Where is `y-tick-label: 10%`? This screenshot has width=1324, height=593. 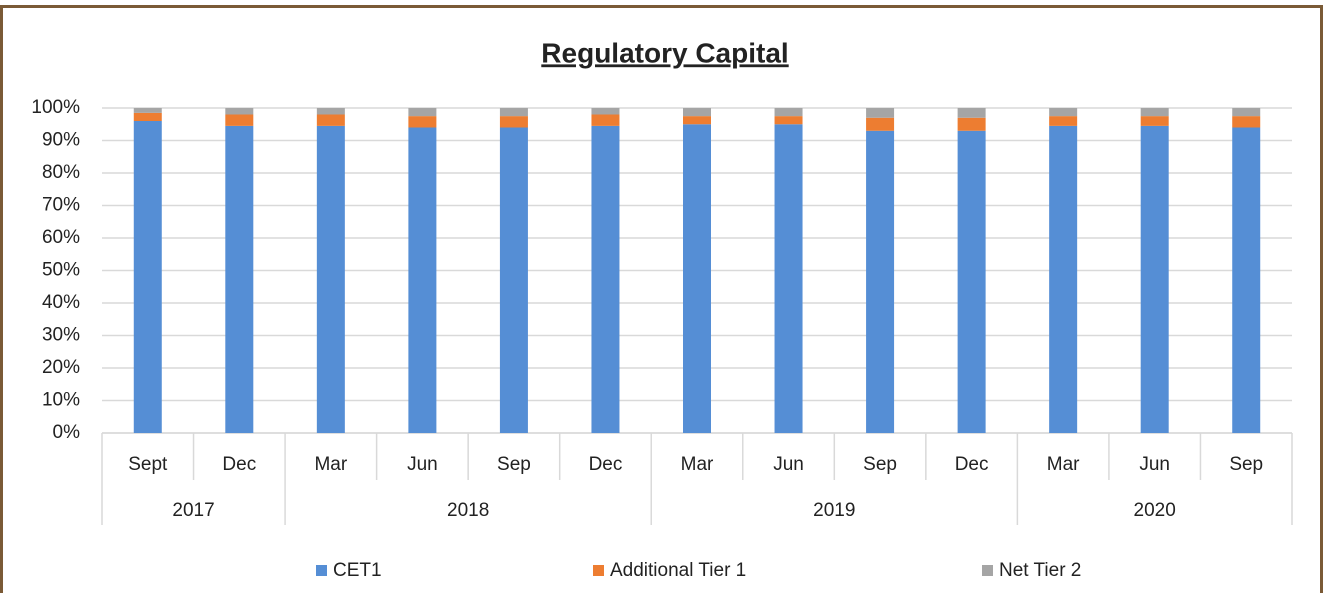
y-tick-label: 10% is located at coordinates (61, 400).